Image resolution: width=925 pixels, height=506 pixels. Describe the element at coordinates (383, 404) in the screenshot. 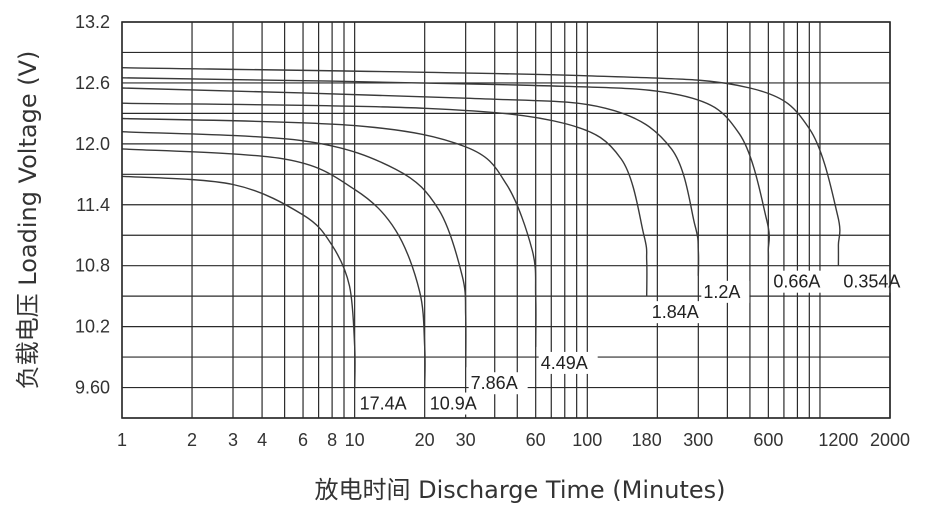

I see `series-label: 17.4A` at that location.